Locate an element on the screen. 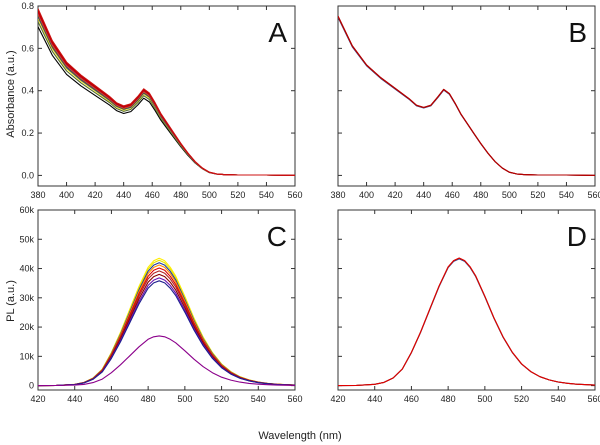 The width and height of the screenshot is (600, 445). panel-letter-d: D is located at coordinates (577, 236).